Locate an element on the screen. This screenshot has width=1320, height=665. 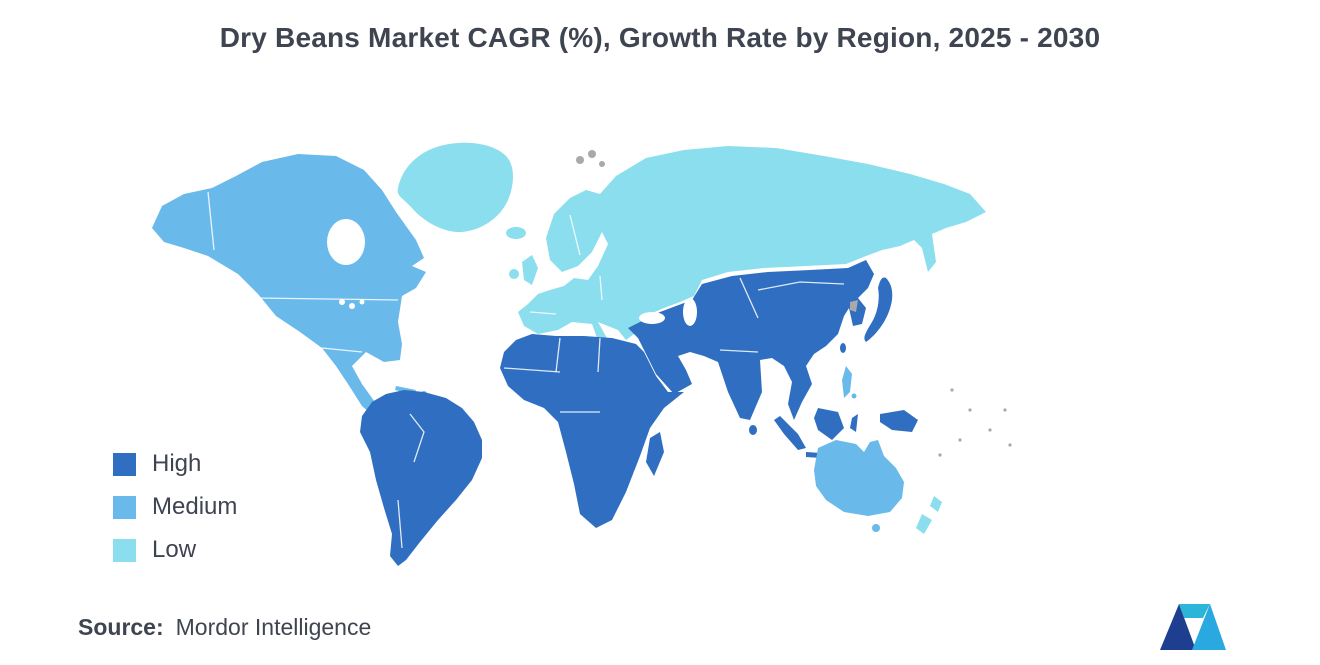
legend-label-high: High is located at coordinates (177, 463).